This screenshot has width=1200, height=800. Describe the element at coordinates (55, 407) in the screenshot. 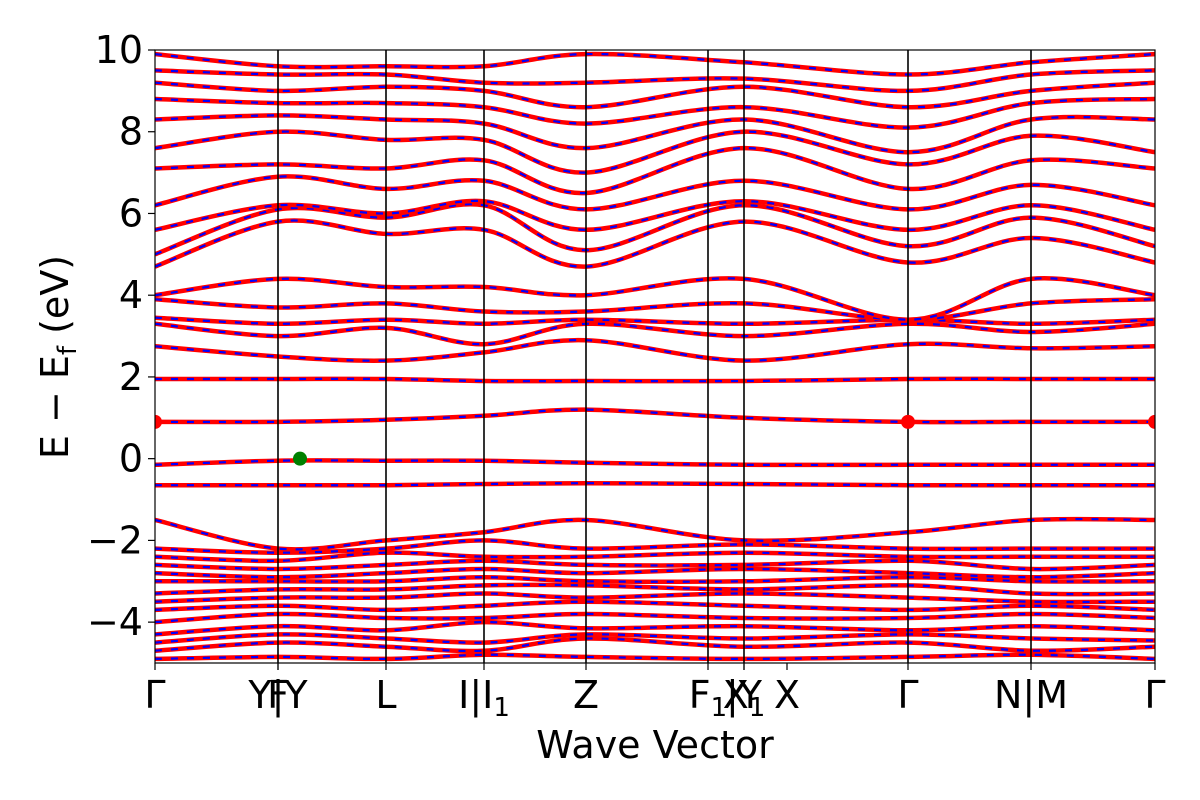

I see `y-axis-title-main: E − E` at that location.